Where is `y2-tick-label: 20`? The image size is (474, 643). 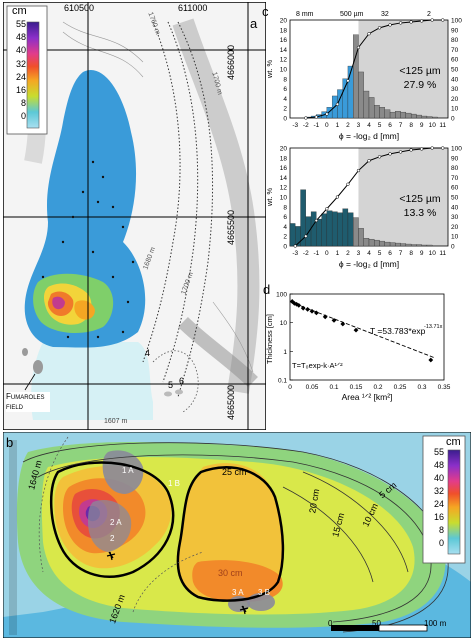 y2-tick-label: 20 is located at coordinates (455, 227).